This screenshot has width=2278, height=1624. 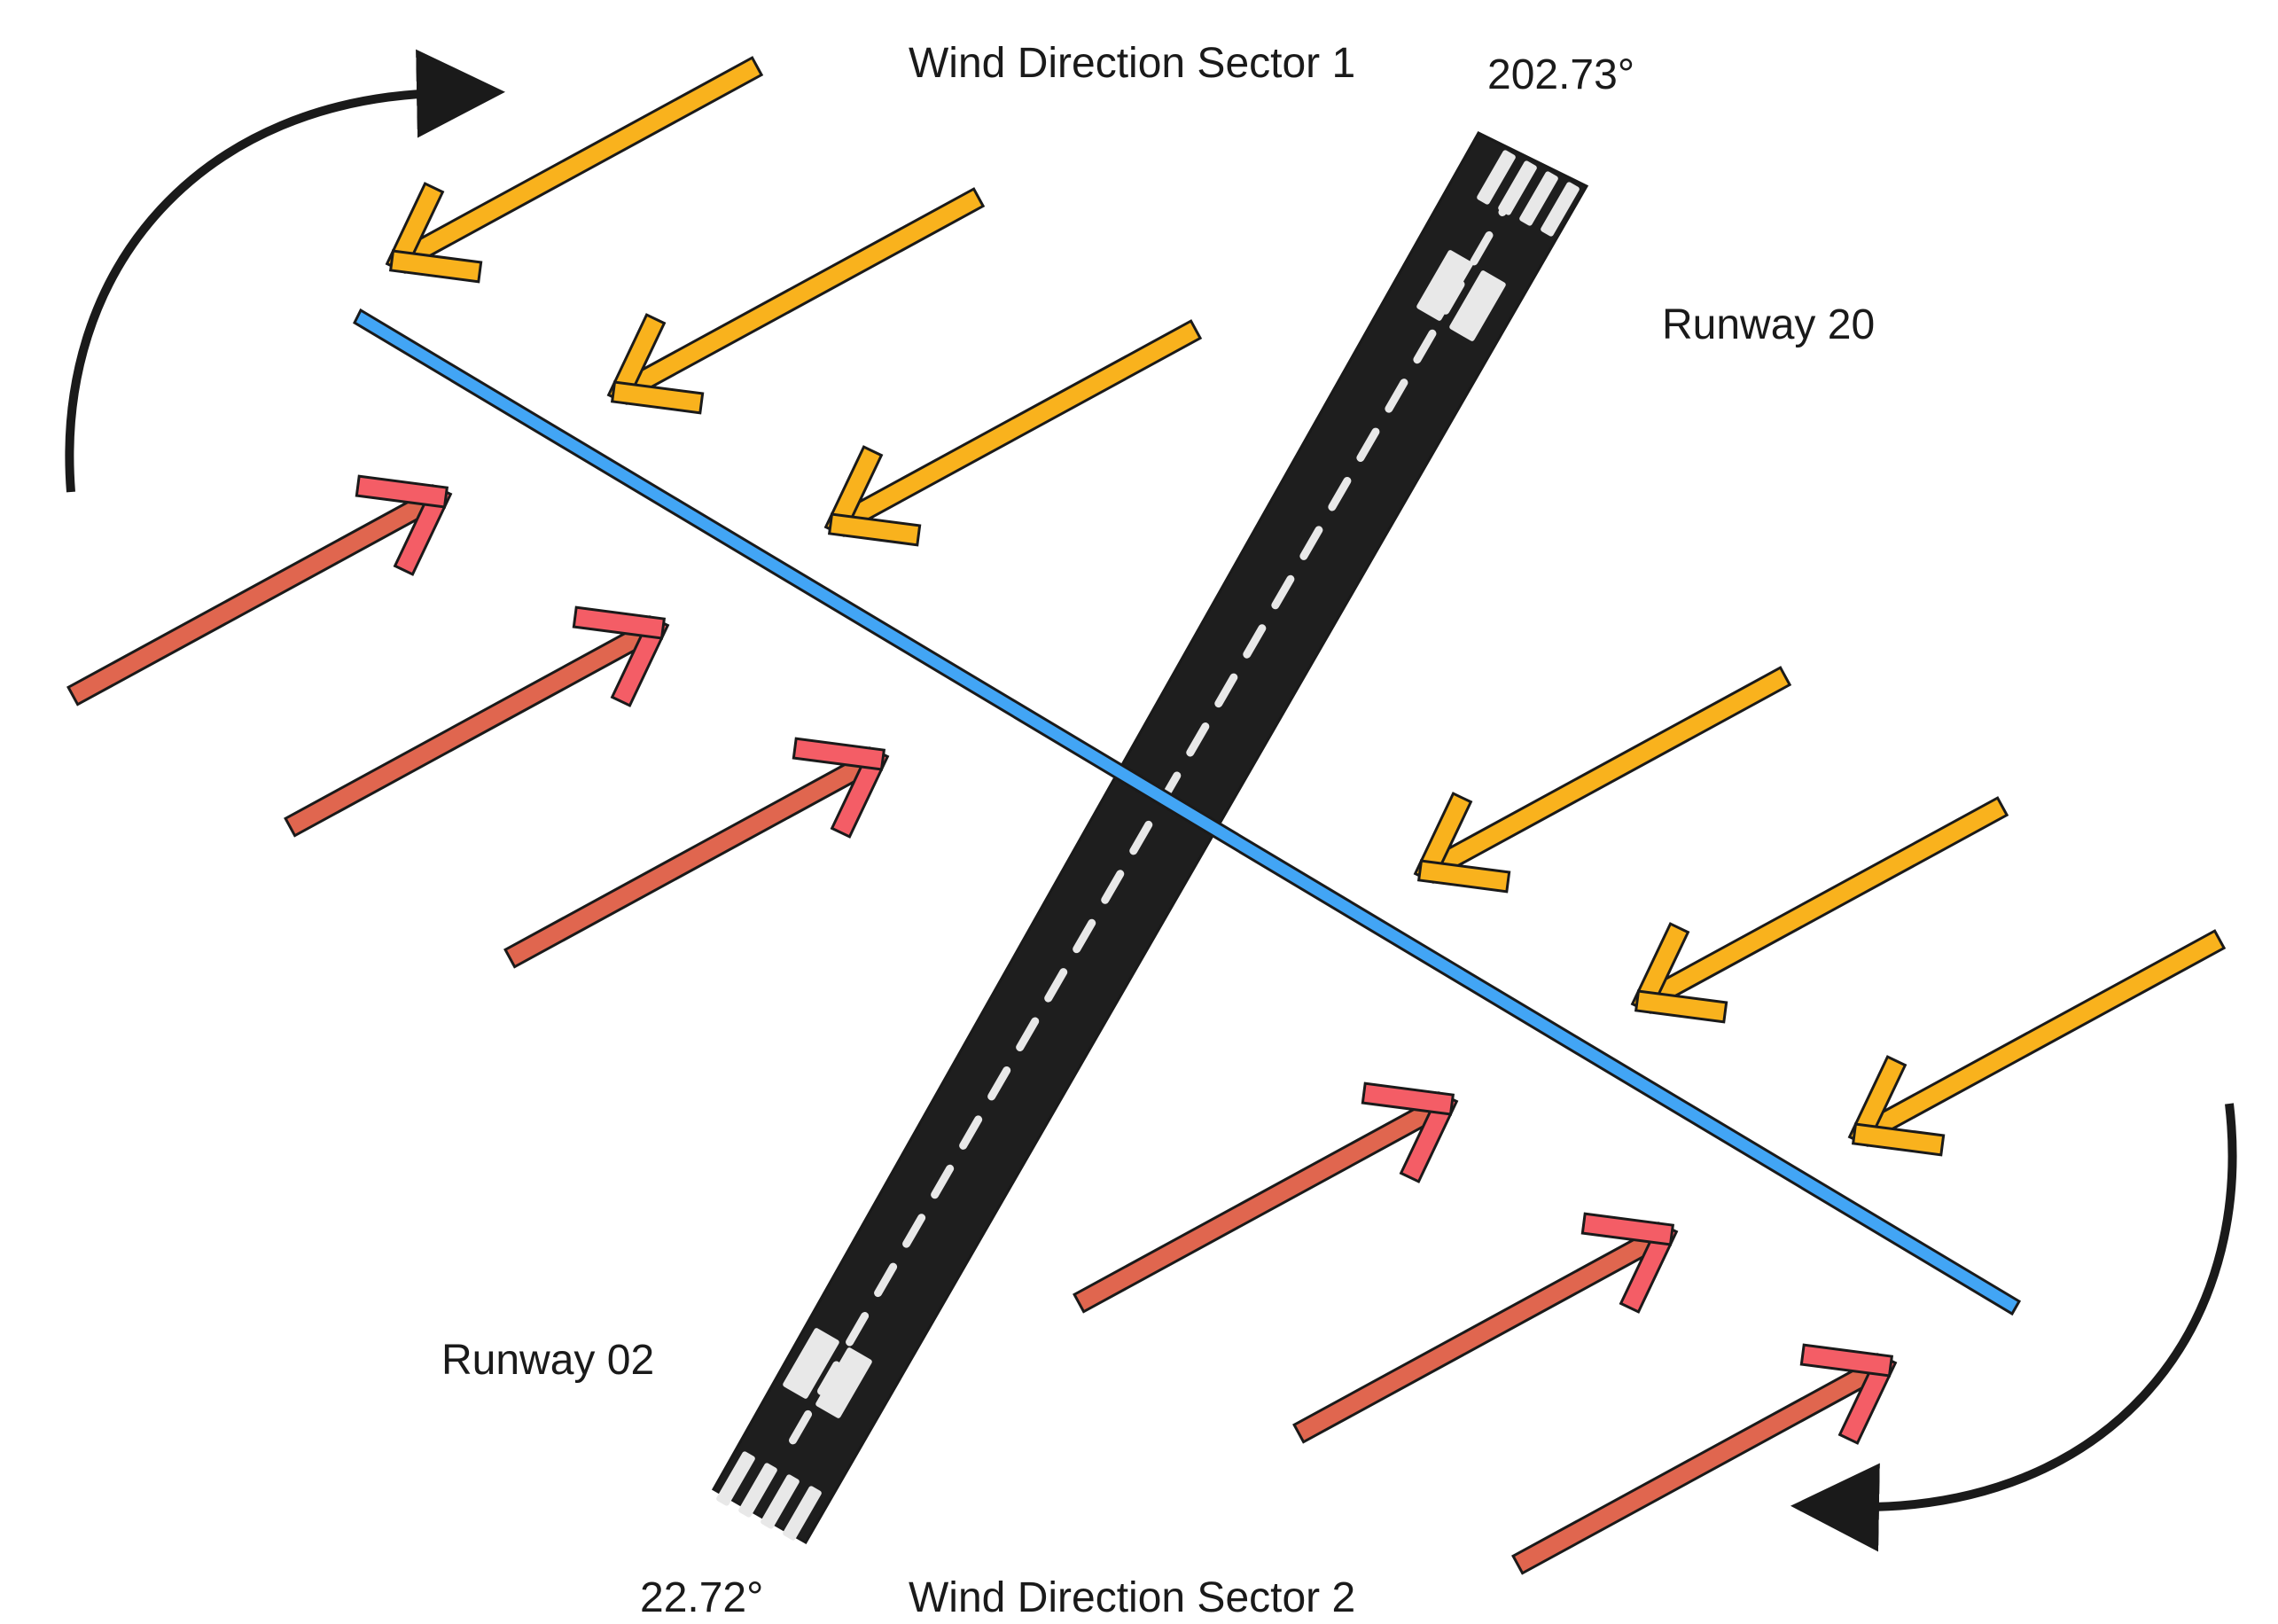 What do you see at coordinates (769, 1496) in the screenshot?
I see `runway-threshold-bottom` at bounding box center [769, 1496].